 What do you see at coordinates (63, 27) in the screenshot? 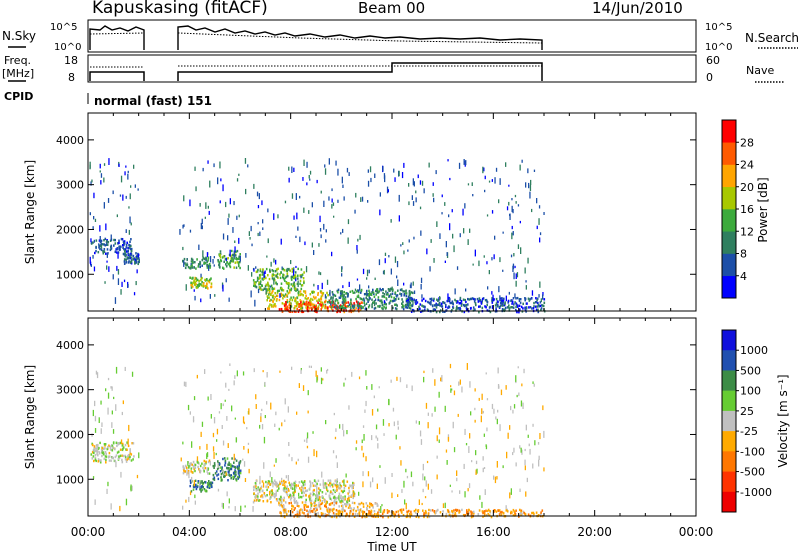
I see `noise-tick-high-left: 10^5` at bounding box center [63, 27].